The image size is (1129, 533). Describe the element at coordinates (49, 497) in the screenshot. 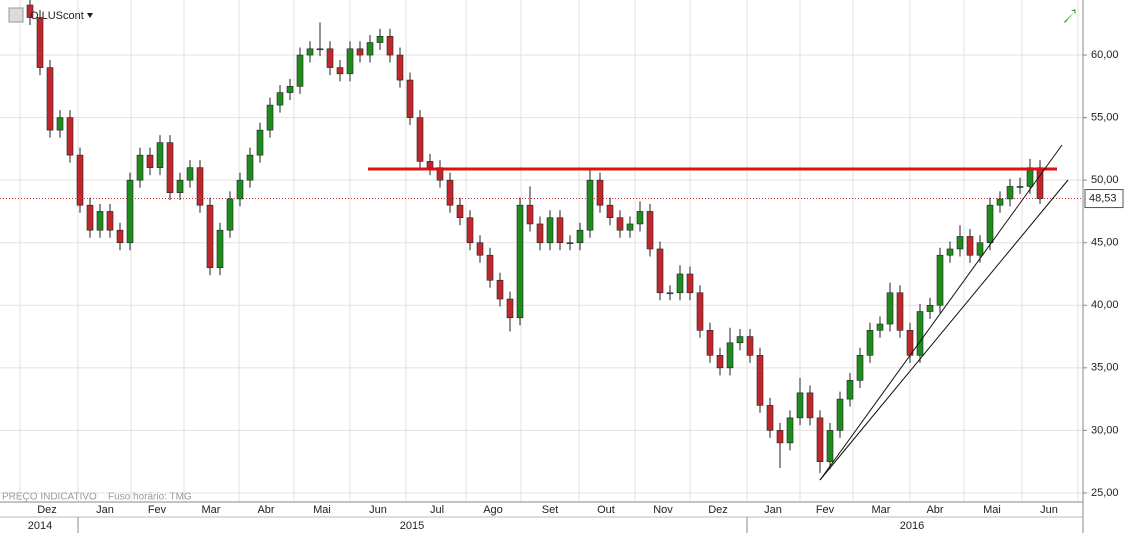

I see `note: PREÇO INDICATIVO` at that location.